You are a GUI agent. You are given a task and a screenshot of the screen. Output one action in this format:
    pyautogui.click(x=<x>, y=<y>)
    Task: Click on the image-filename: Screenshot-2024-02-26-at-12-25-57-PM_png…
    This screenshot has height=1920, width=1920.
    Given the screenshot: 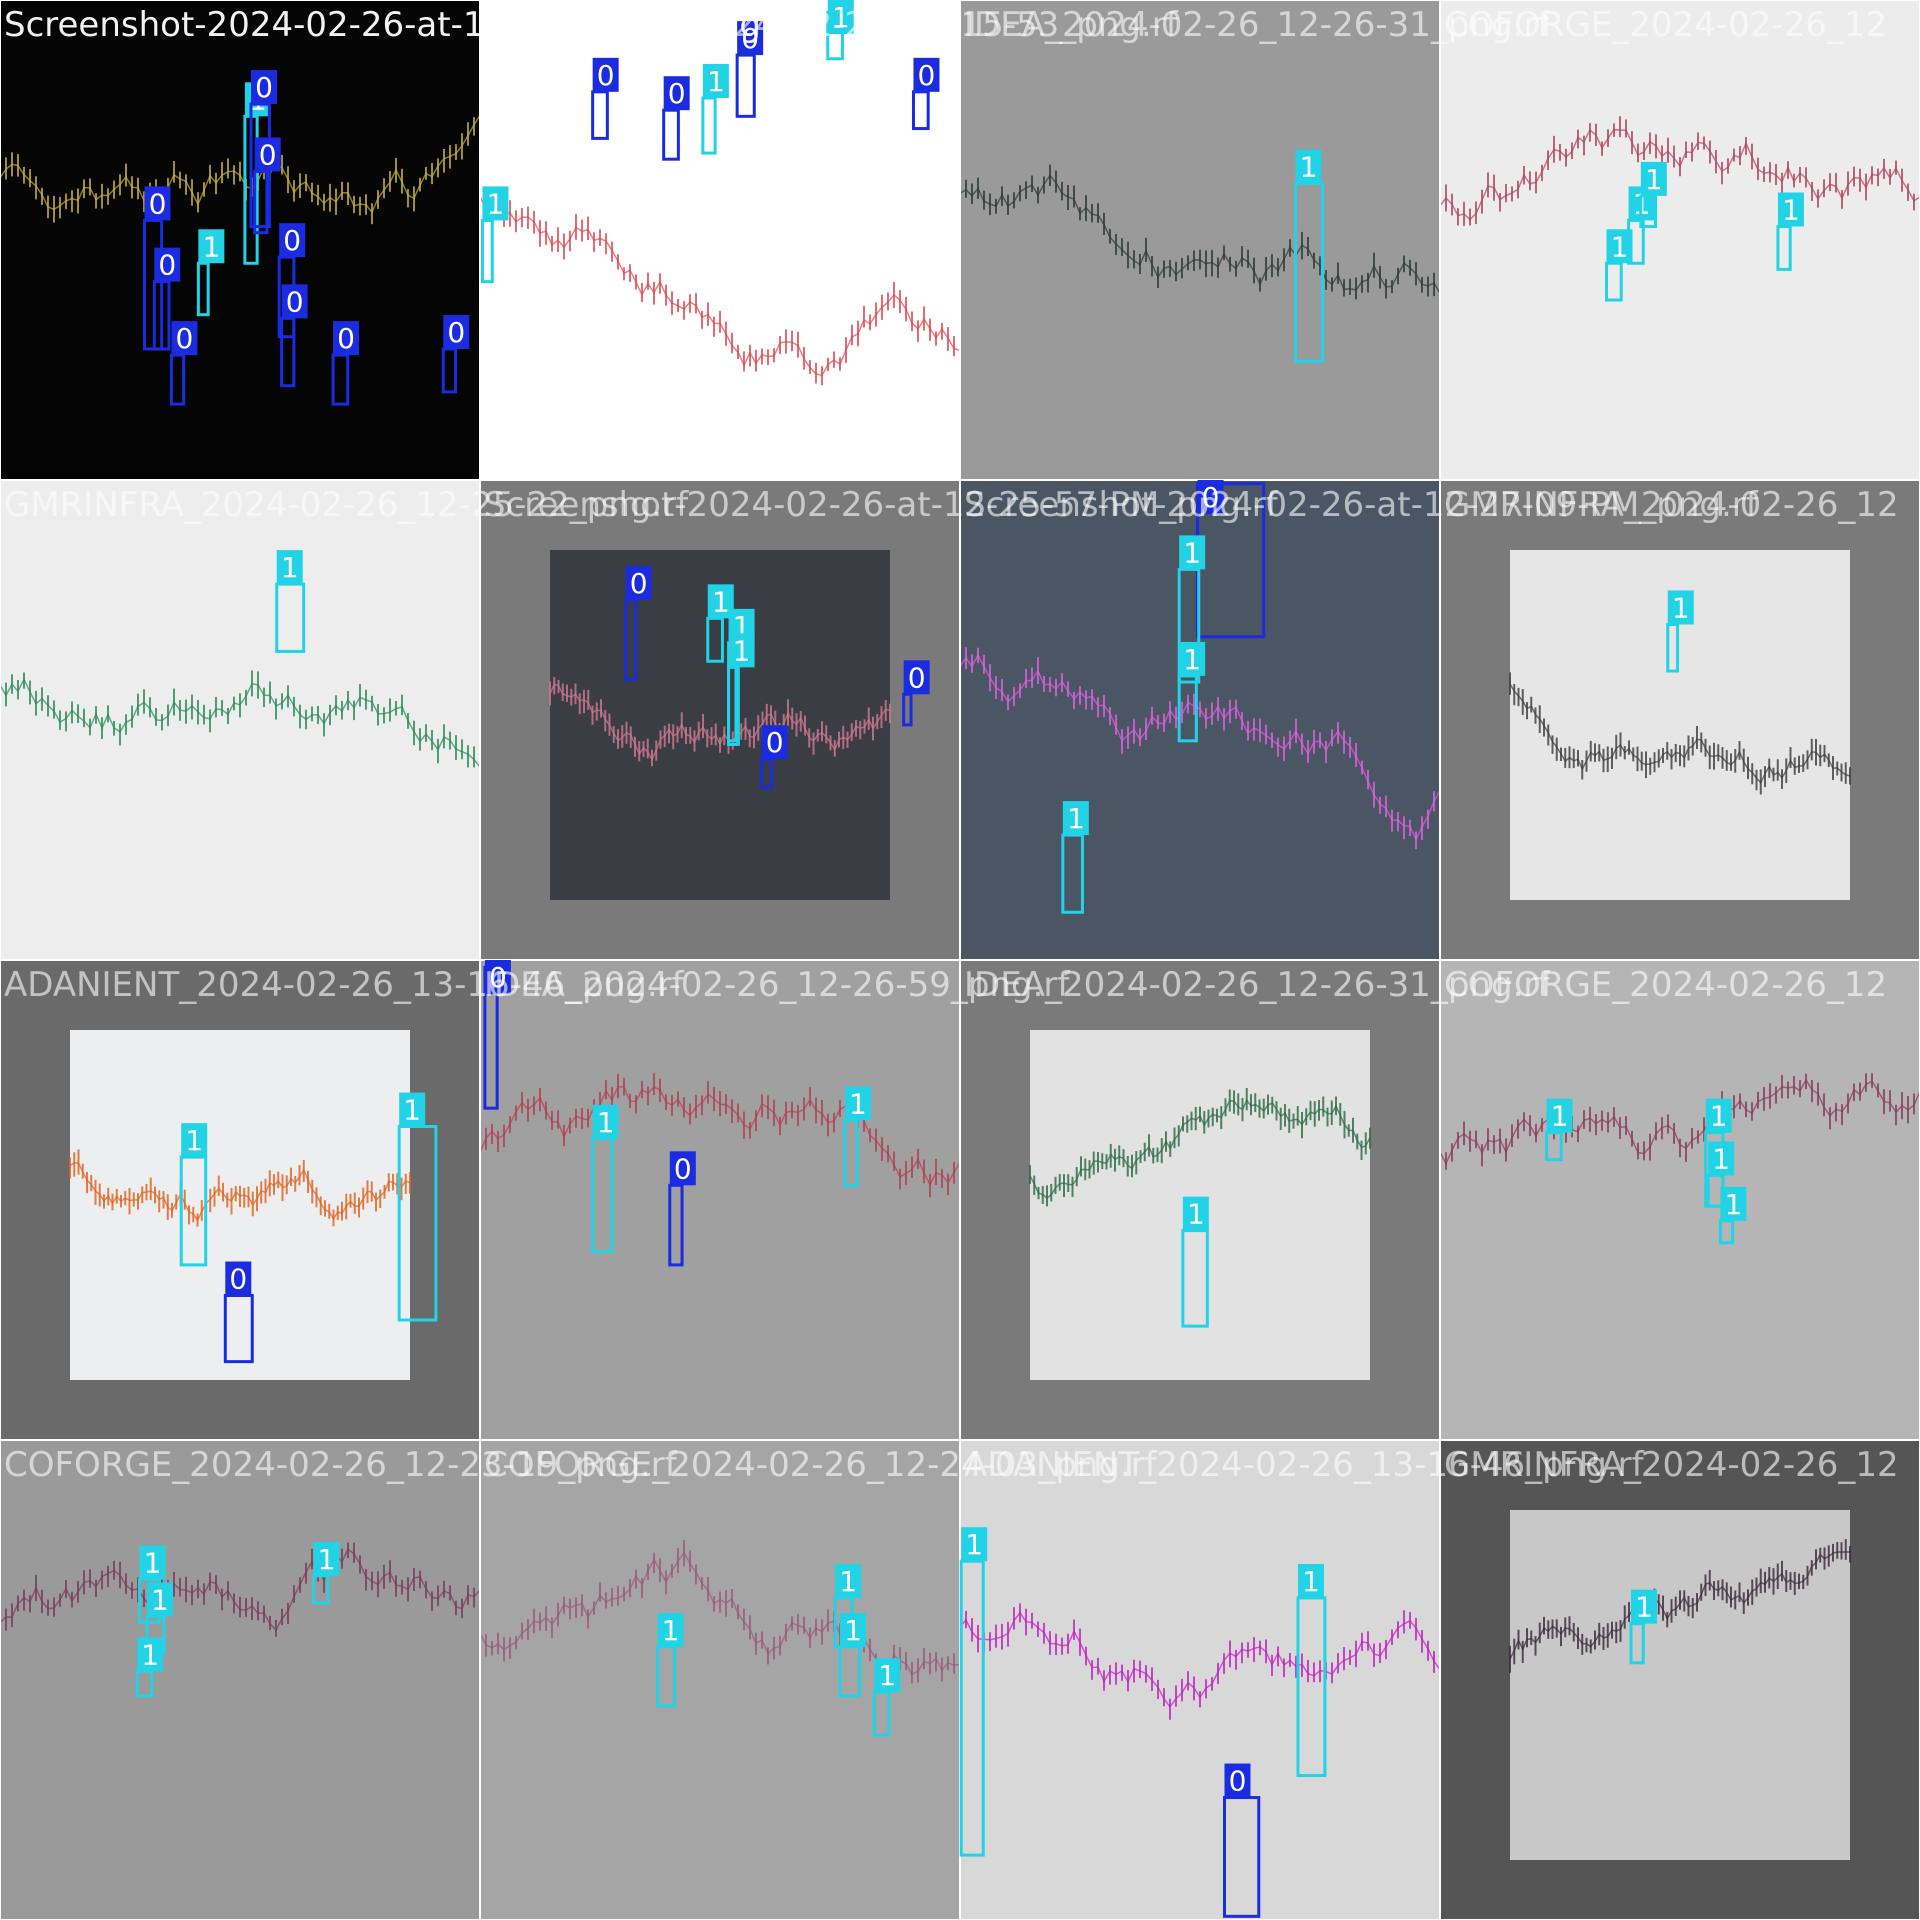 What is the action you would take?
    pyautogui.click(x=881, y=505)
    